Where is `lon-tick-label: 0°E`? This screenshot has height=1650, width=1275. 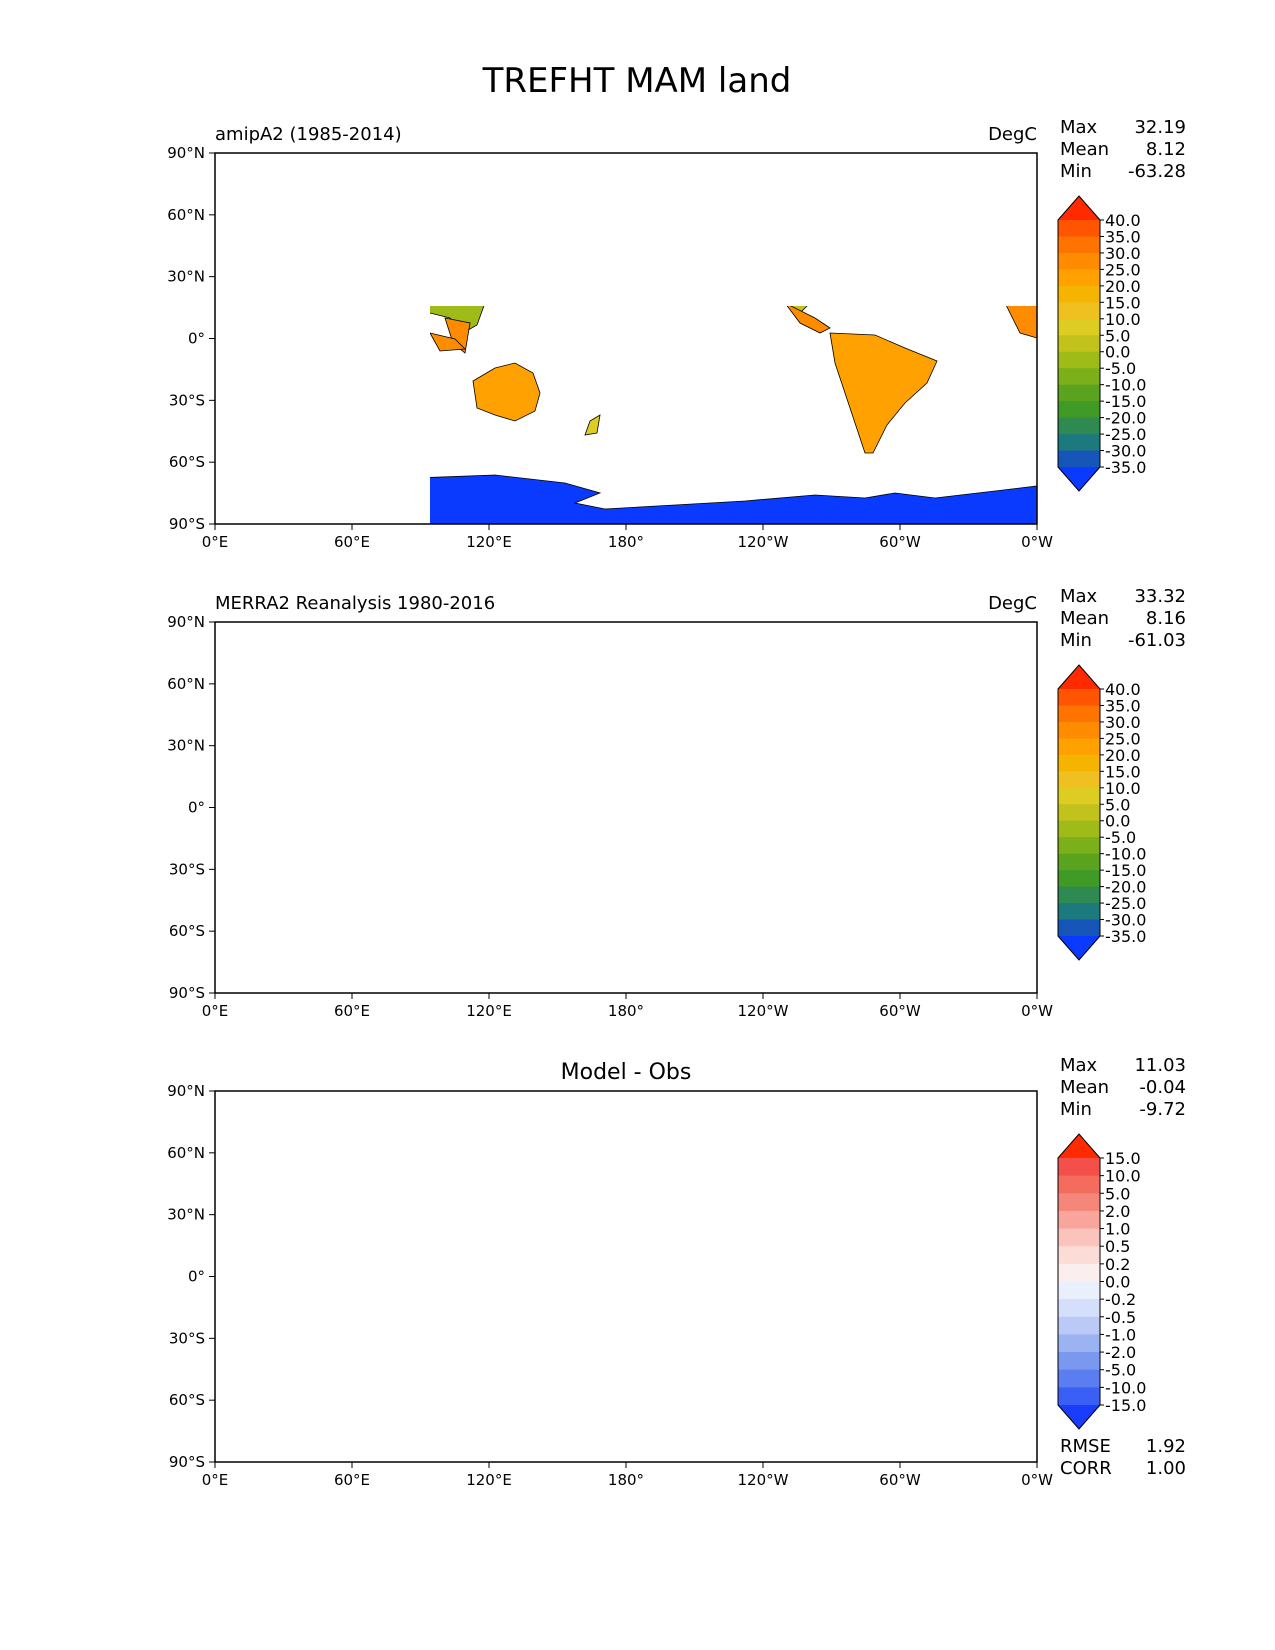
lon-tick-label: 0°E is located at coordinates (215, 1480).